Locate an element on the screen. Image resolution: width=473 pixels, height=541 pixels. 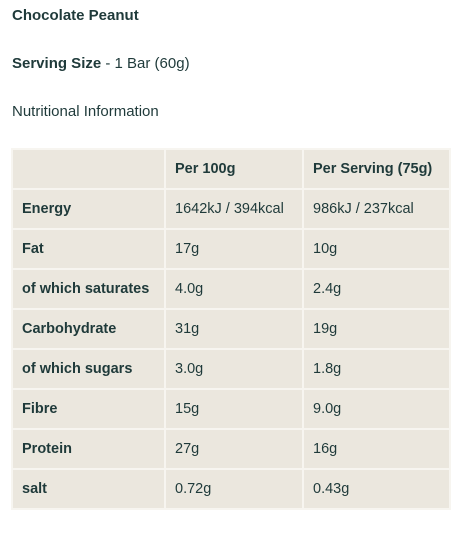
nutrient-label: Fibre is located at coordinates (88, 409).